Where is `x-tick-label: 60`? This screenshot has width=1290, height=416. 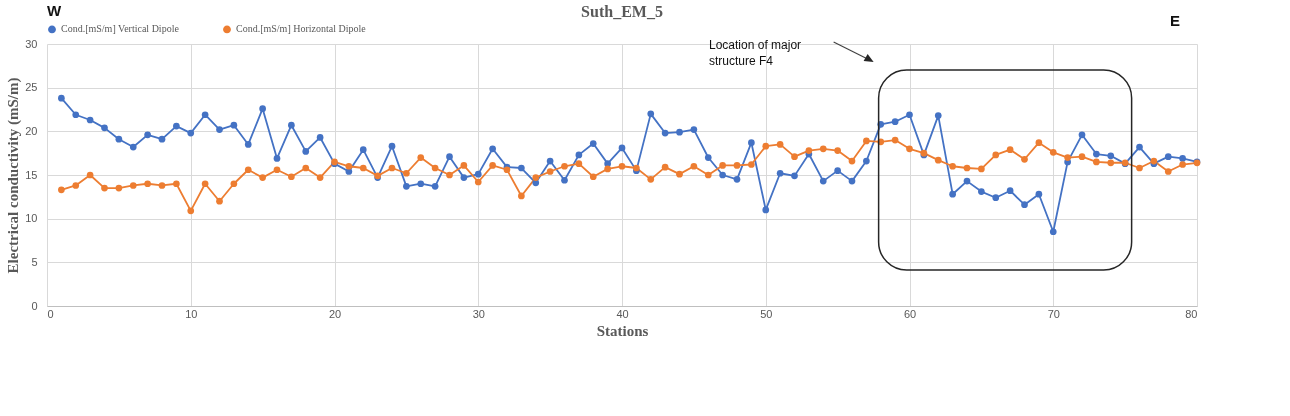 x-tick-label: 60 is located at coordinates (910, 313).